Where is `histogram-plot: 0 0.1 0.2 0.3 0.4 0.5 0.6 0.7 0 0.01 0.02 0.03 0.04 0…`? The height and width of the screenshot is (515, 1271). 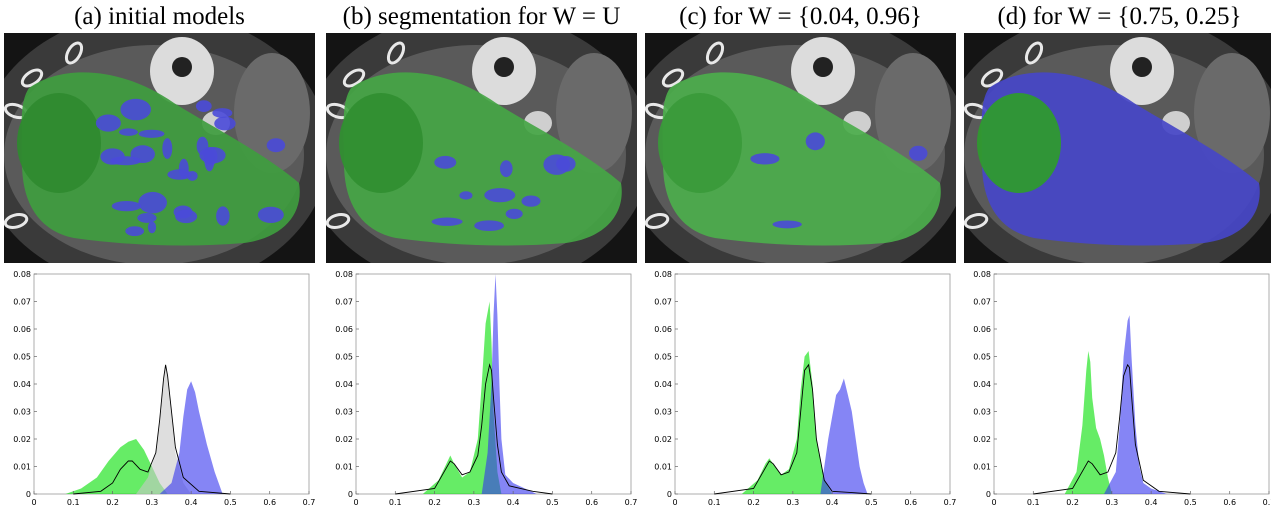
histogram-plot: 0 0.1 0.2 0.3 0.4 0.5 0.6 0.7 0 0.01 0.02 0.03 0.04 0… is located at coordinates (486, 388).